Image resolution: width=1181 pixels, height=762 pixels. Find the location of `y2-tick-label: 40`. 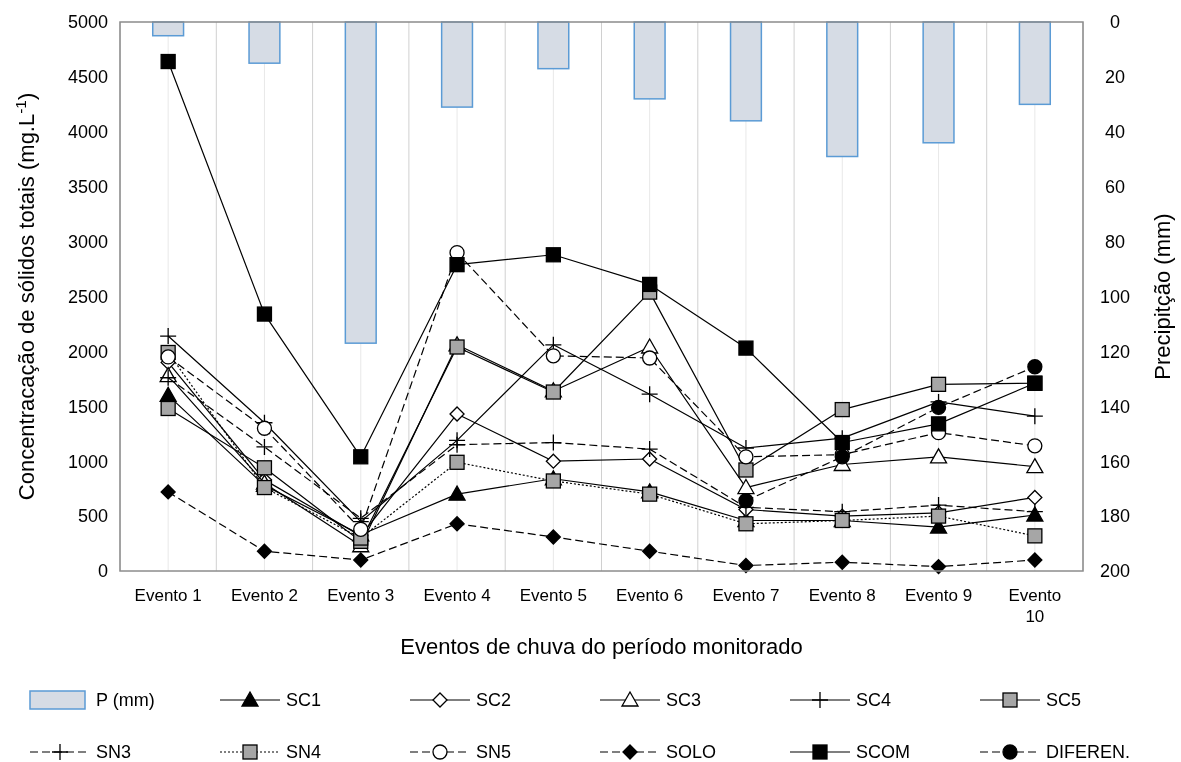

y2-tick-label: 40 is located at coordinates (1115, 132).